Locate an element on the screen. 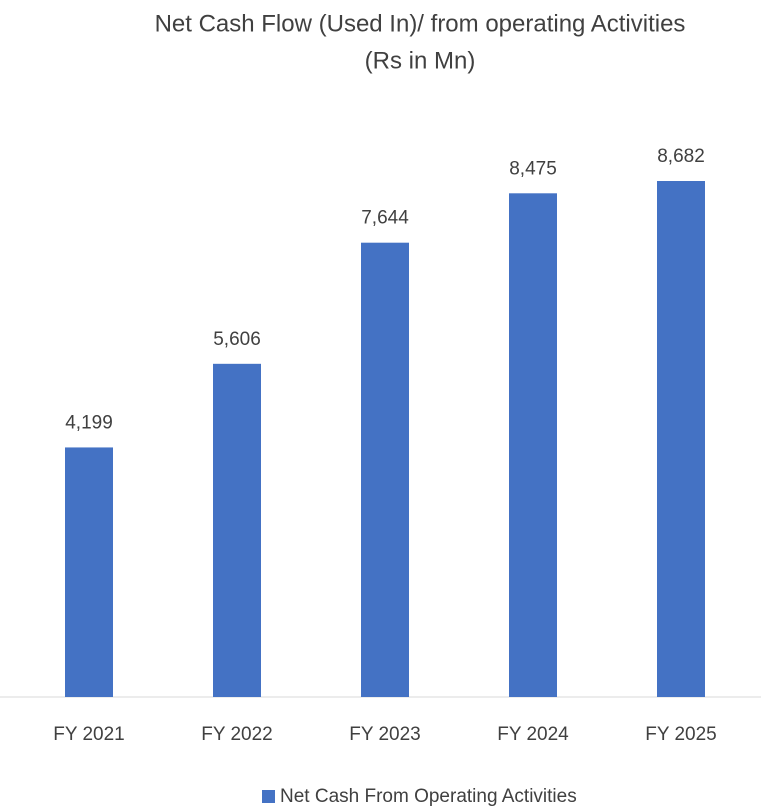 This screenshot has height=811, width=761. x-tick-label: FY 2021 is located at coordinates (88, 734).